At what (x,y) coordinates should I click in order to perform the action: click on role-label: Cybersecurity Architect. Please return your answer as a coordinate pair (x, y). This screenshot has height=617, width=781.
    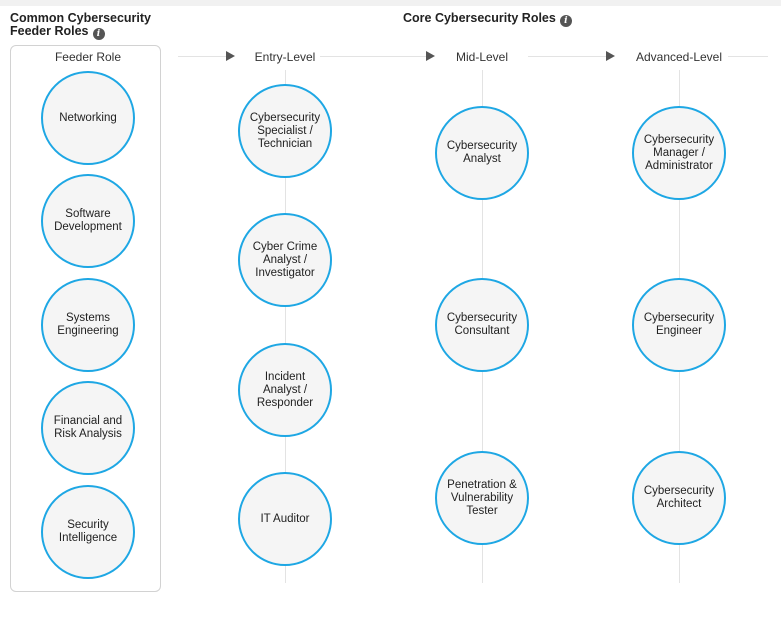
    Looking at the image, I should click on (679, 497).